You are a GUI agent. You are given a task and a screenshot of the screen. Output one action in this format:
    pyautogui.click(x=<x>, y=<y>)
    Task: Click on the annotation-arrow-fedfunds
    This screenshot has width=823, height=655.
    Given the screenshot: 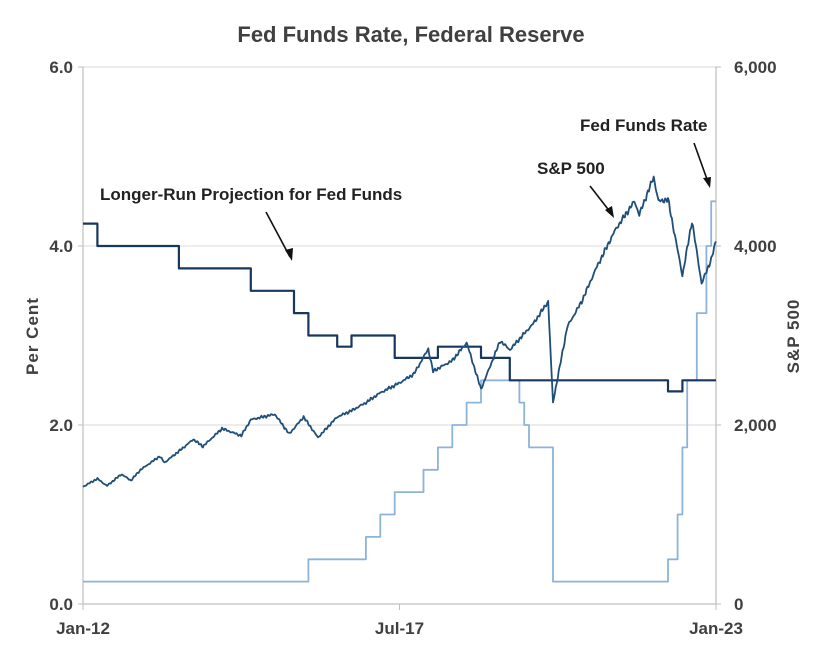 What is the action you would take?
    pyautogui.click(x=701, y=162)
    